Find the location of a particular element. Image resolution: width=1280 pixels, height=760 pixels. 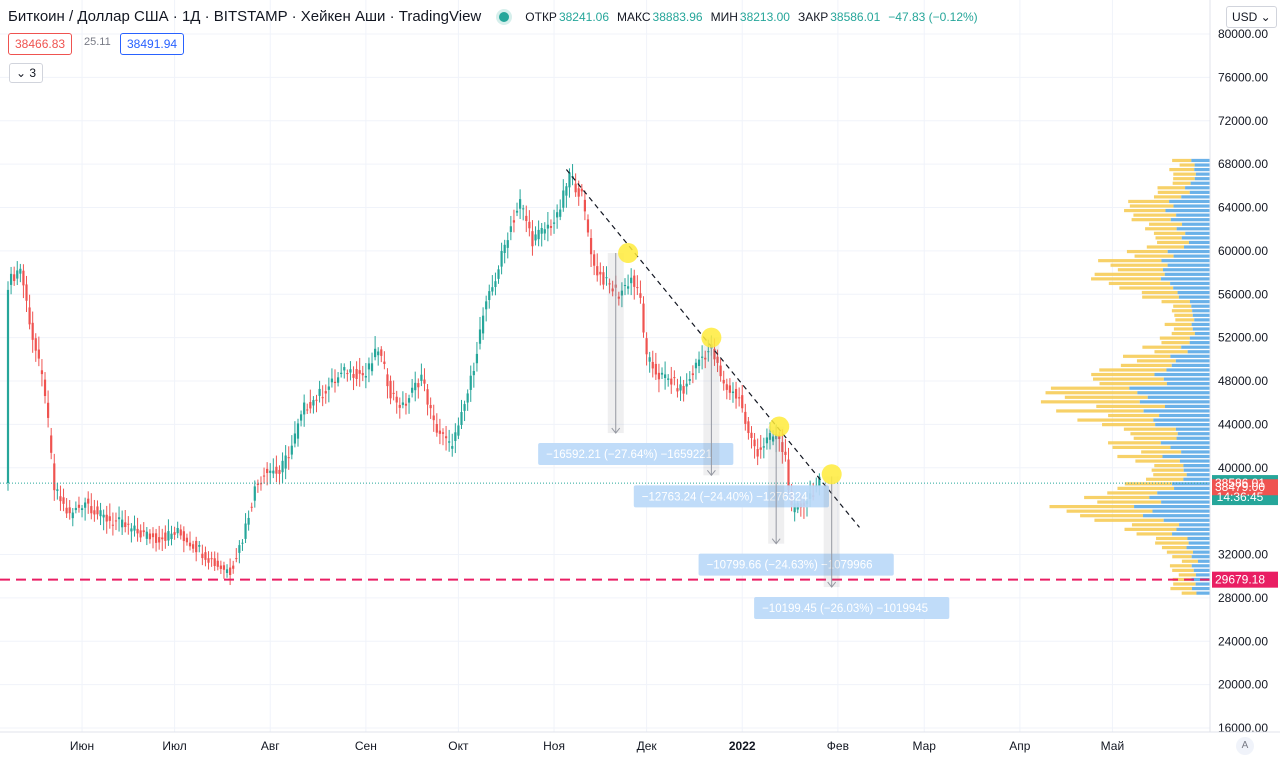

indicators-toggle-button: ⌄ 3 is located at coordinates (26, 73).